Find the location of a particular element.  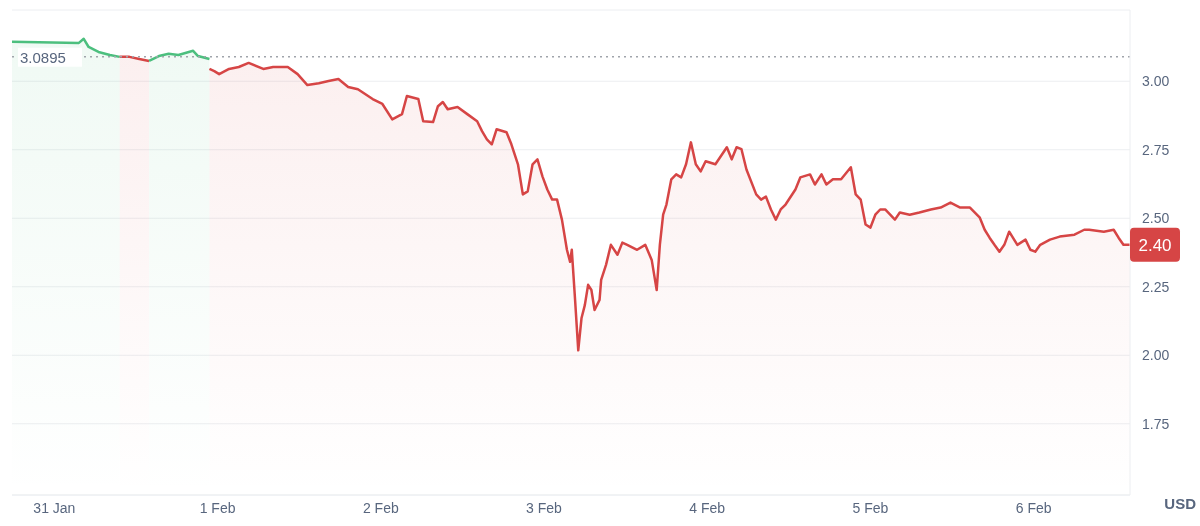

x-tick-label: 3 Feb is located at coordinates (544, 507).